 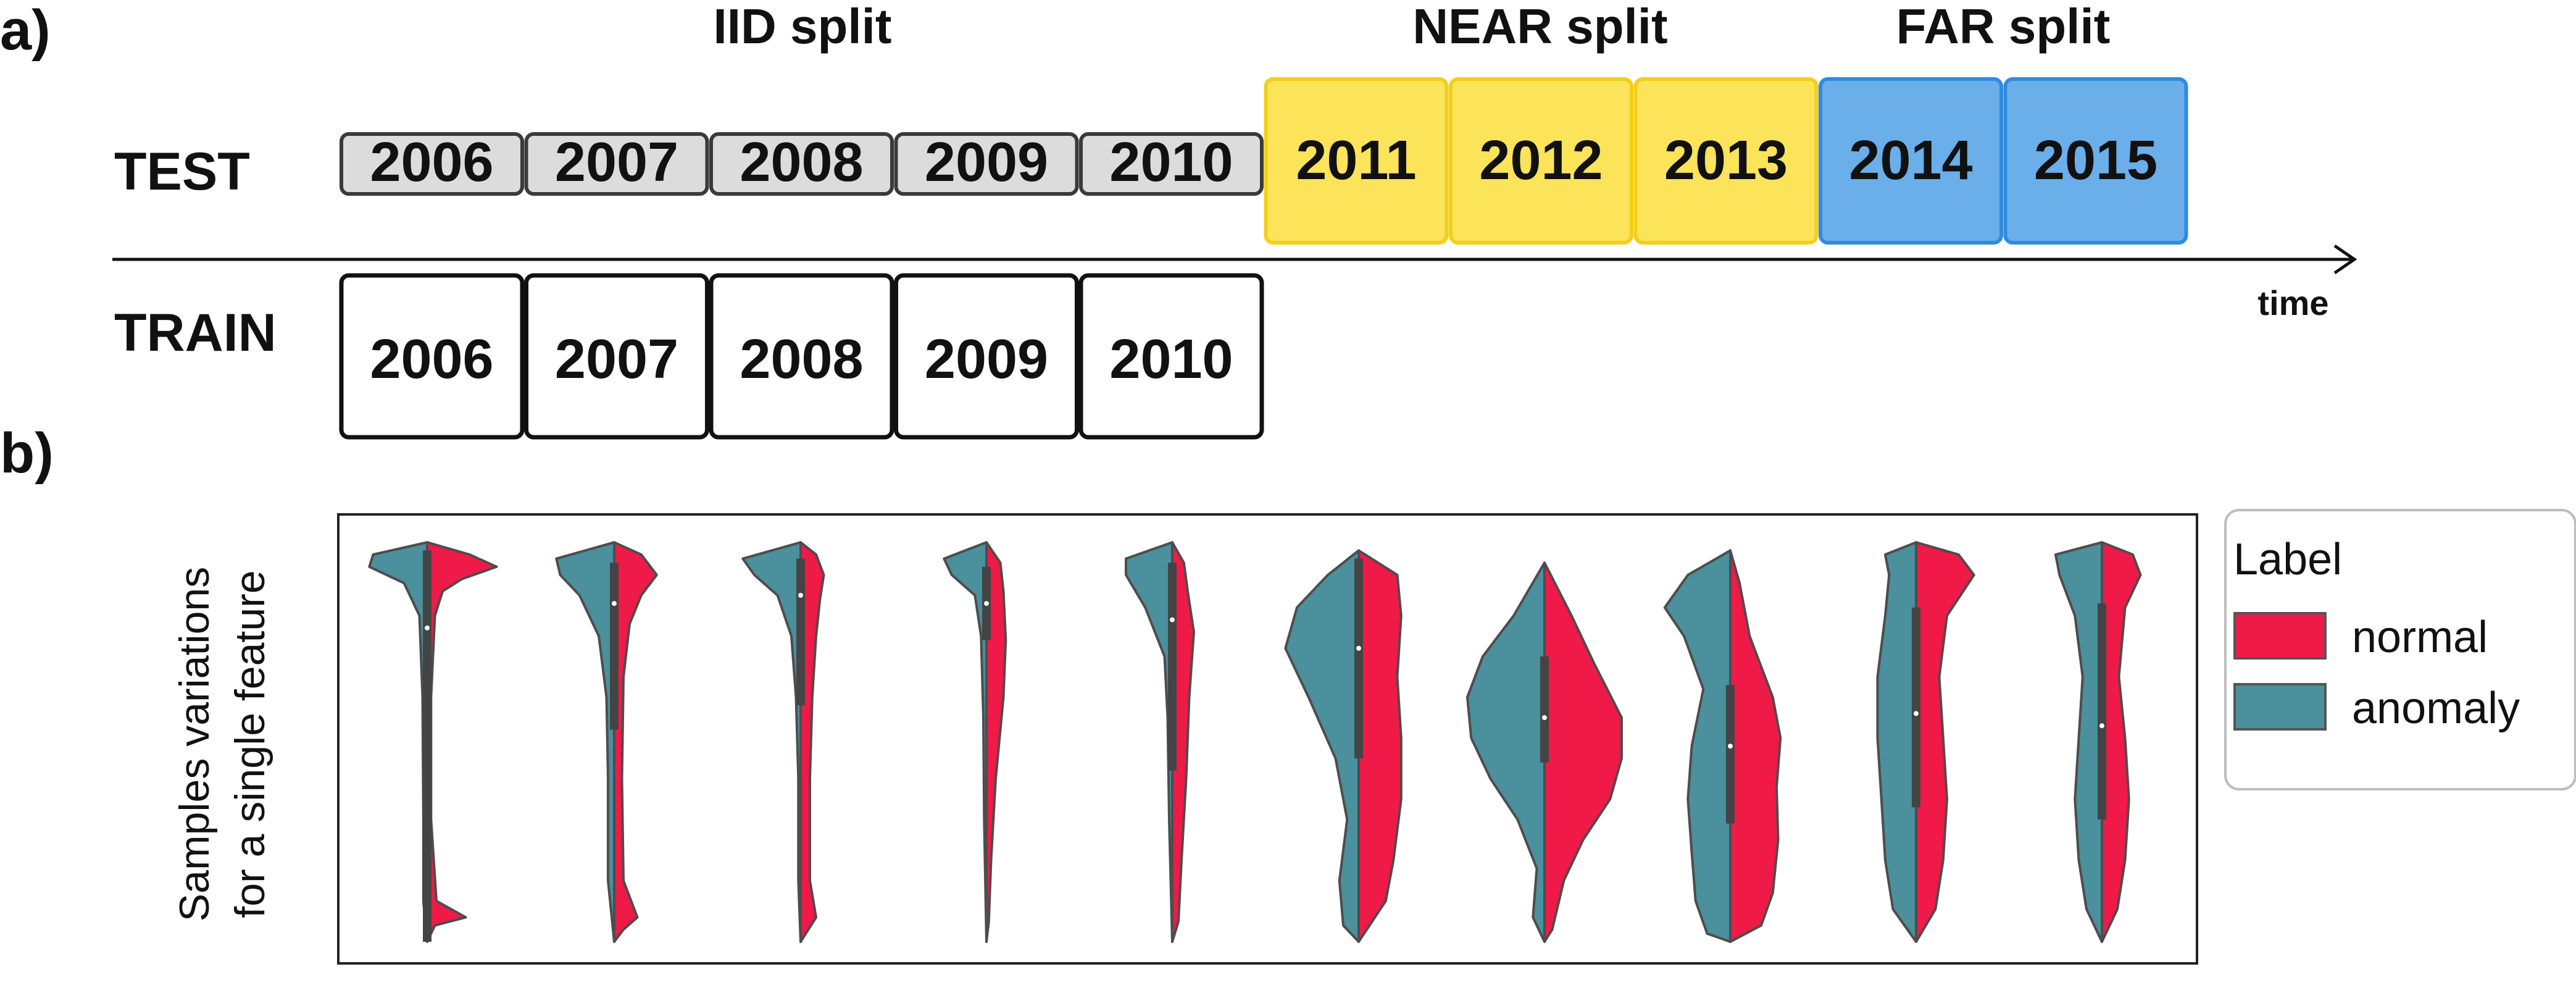 What do you see at coordinates (250, 744) in the screenshot?
I see `y-axis-label-line-2: for a single feature` at bounding box center [250, 744].